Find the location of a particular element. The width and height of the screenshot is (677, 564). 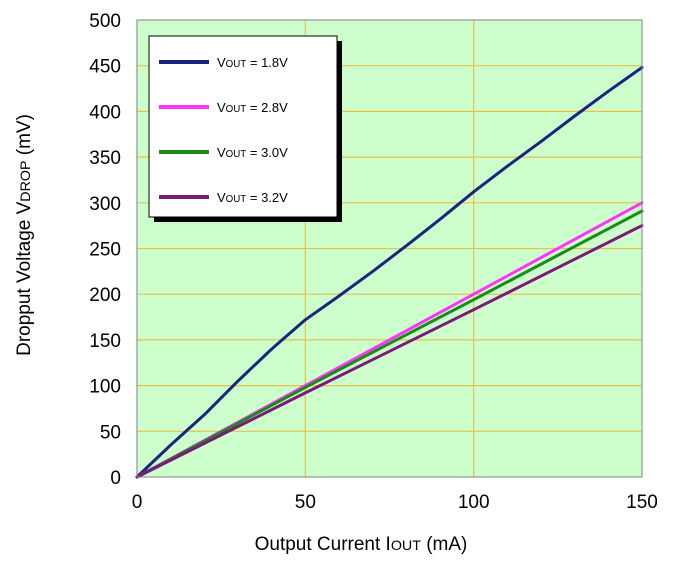

x-tick-label: 100 is located at coordinates (474, 502).